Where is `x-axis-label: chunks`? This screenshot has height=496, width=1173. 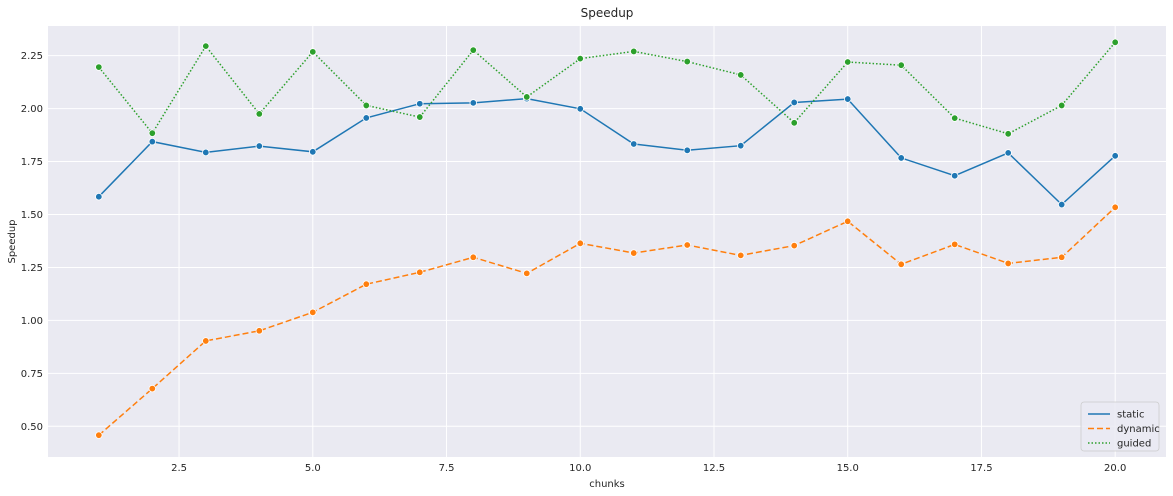
x-axis-label: chunks is located at coordinates (607, 484).